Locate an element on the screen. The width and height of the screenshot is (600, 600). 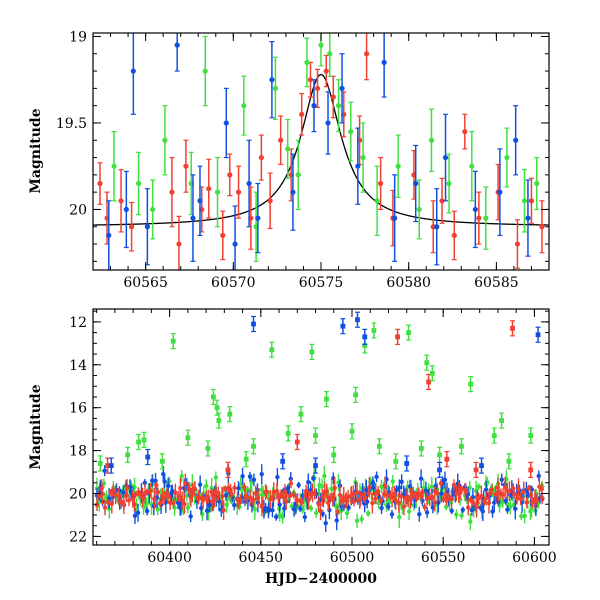
y-tick-label: 14 is located at coordinates (78, 366).